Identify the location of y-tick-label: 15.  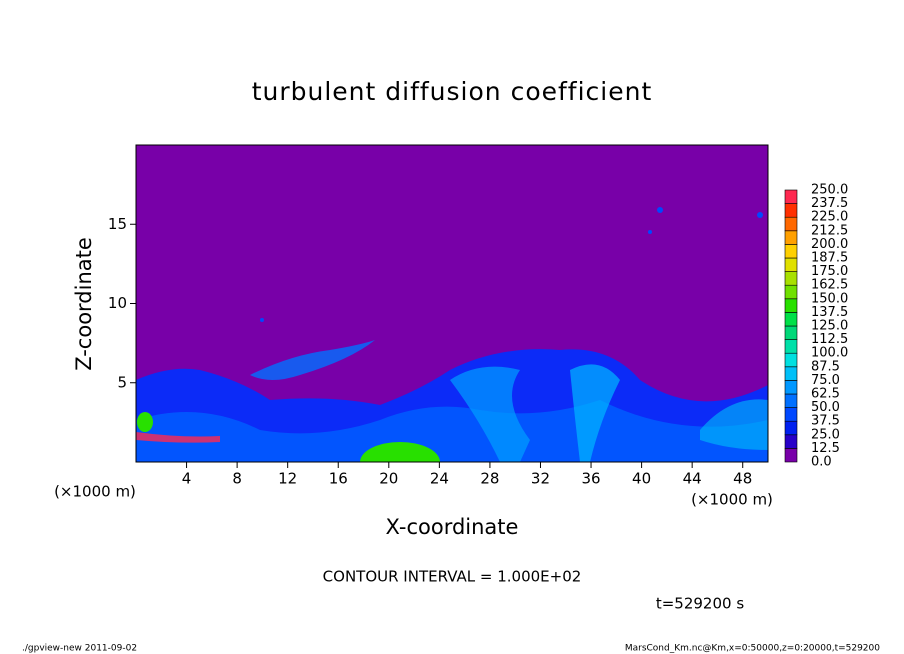
(117, 224).